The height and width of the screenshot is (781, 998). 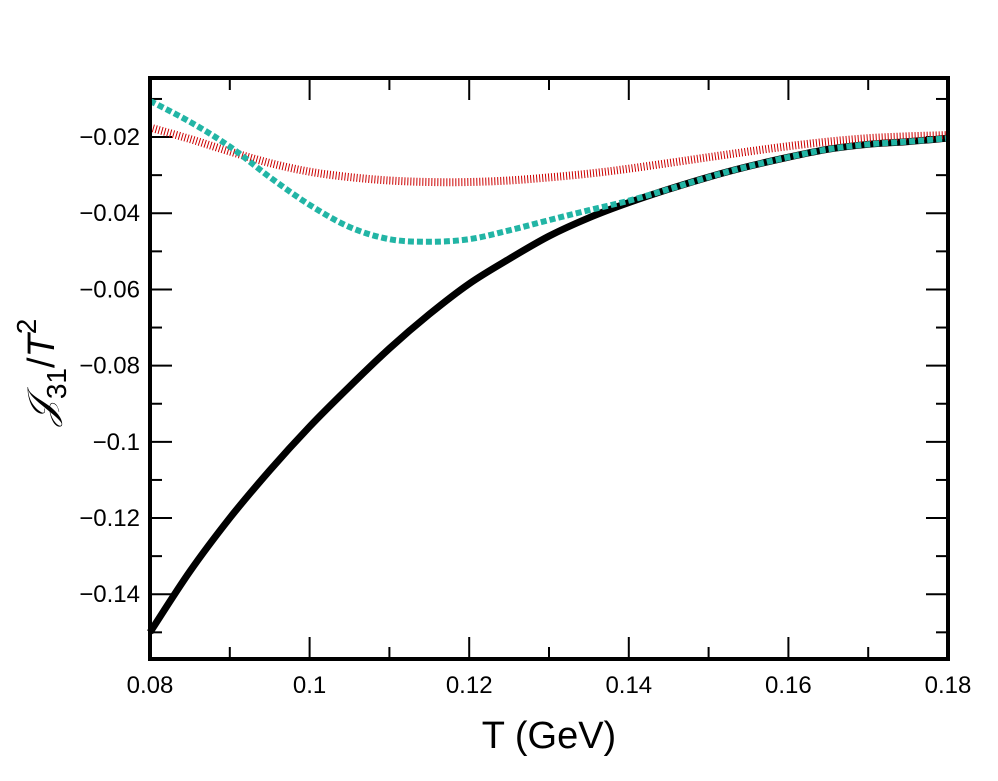 I want to click on y-tick-label: −0.1, so click(x=116, y=442).